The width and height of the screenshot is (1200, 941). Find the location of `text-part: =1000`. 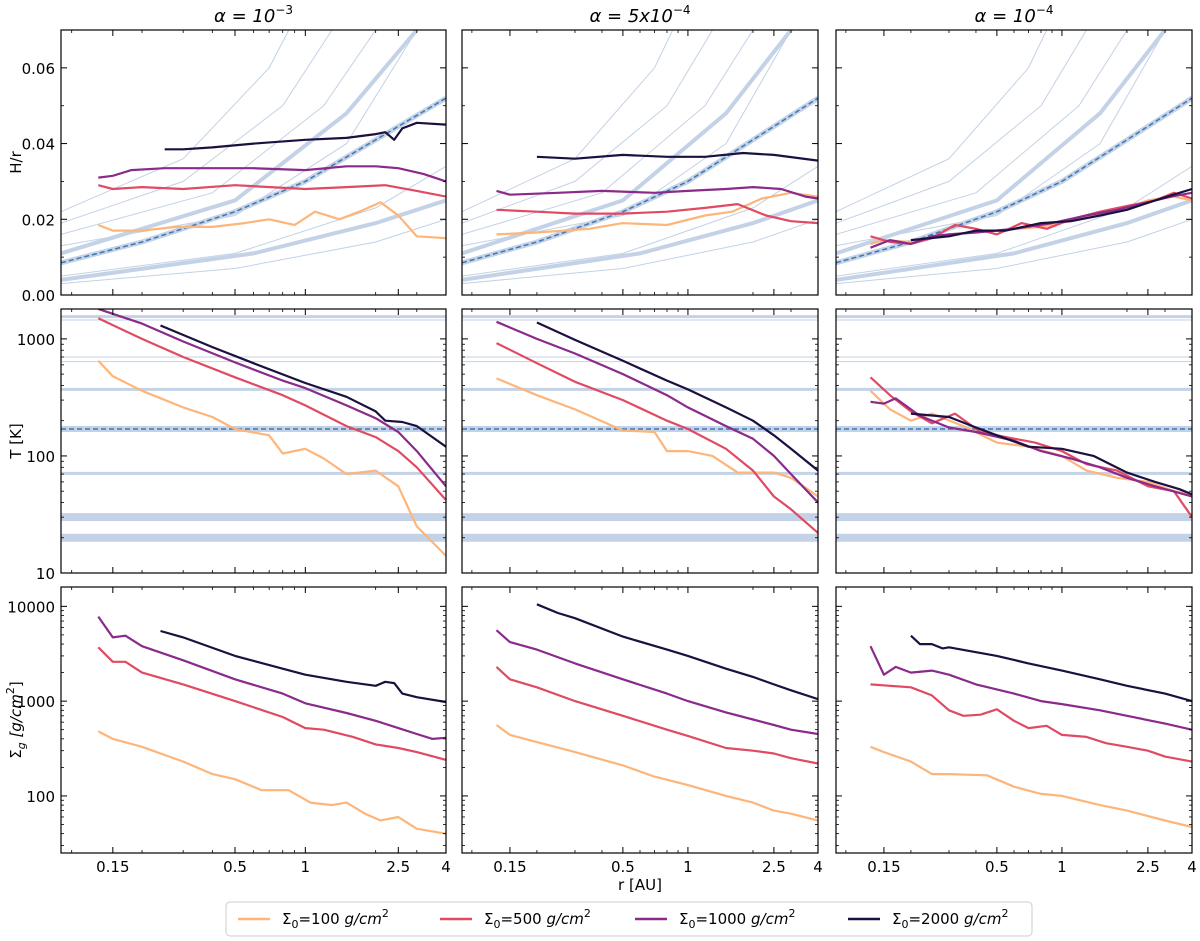

text-part: =1000 is located at coordinates (723, 919).